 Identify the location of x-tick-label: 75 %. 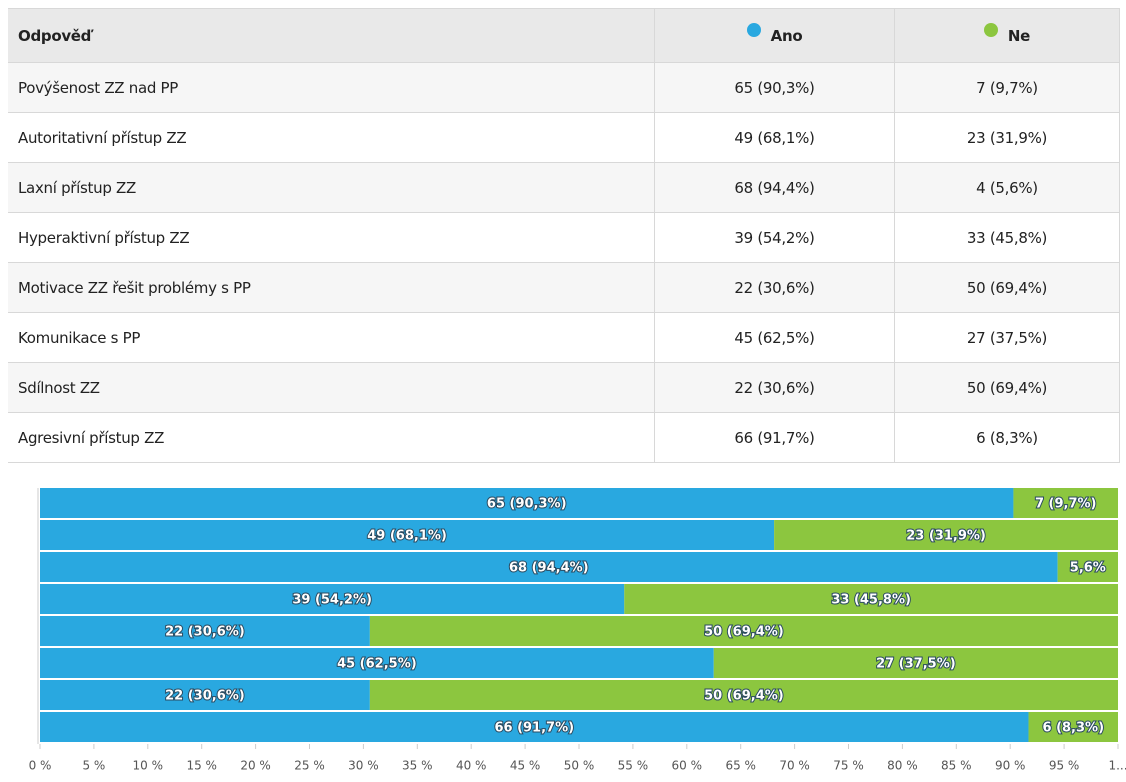
(848, 766).